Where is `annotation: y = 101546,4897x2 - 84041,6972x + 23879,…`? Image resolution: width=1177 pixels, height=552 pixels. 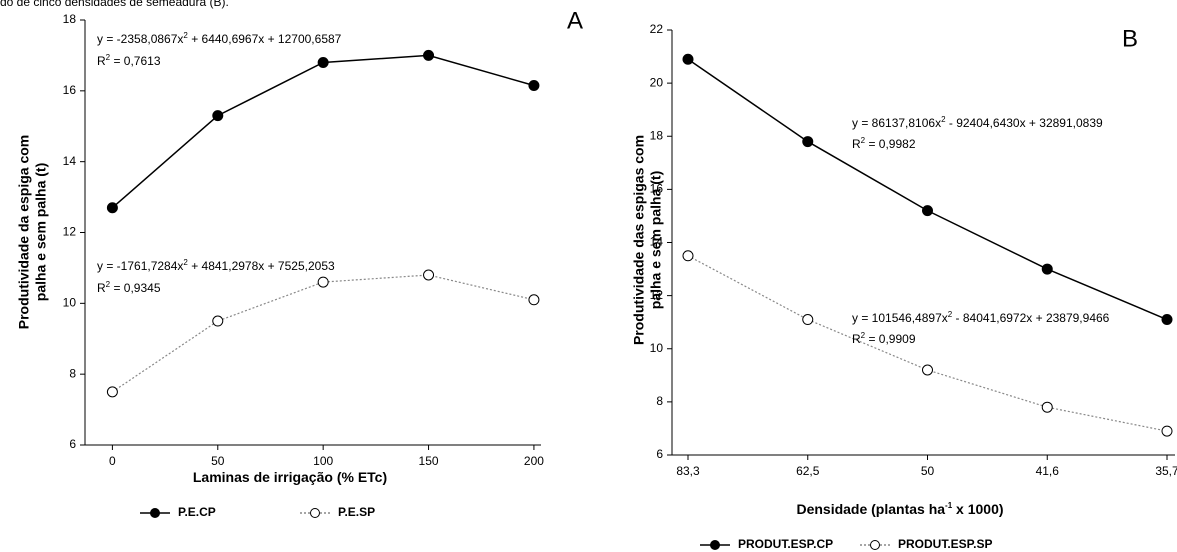 annotation: y = 101546,4897x2 - 84041,6972x + 23879,… is located at coordinates (981, 318).